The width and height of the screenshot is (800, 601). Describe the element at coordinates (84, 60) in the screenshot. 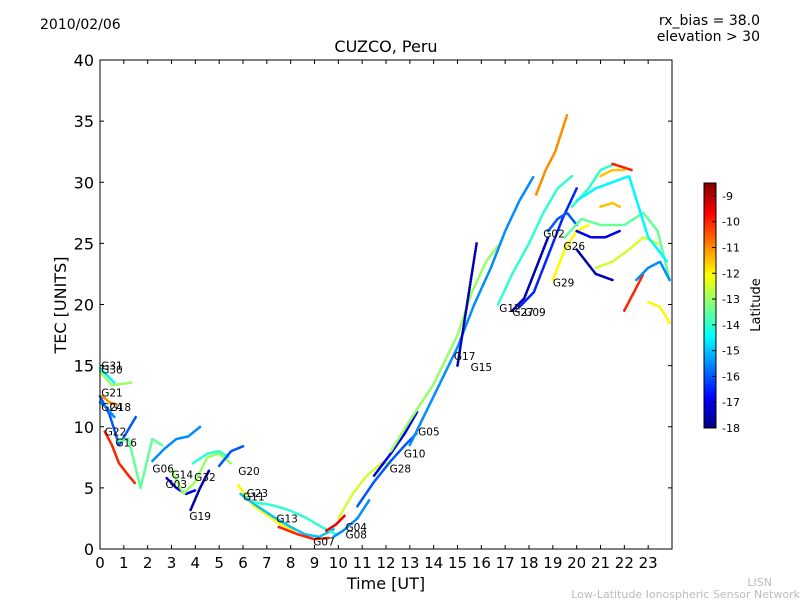

I see `y-tick-label: 40` at that location.